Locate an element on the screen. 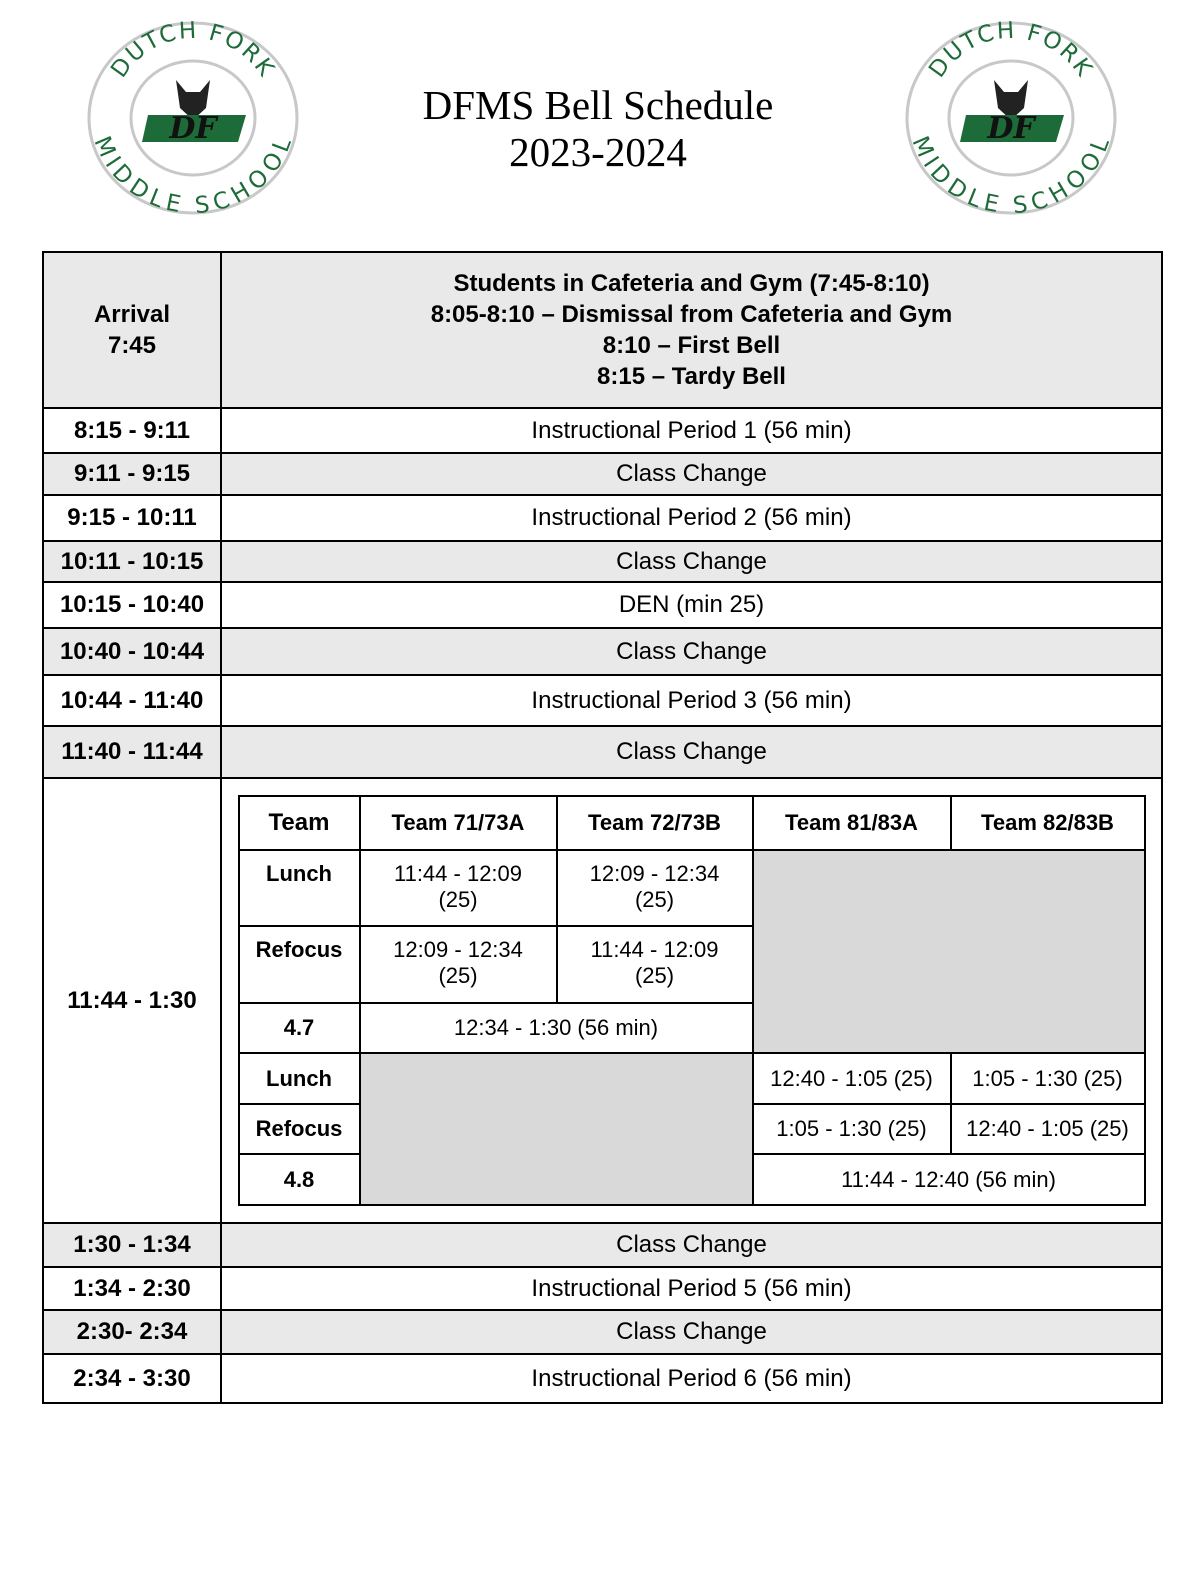 The height and width of the screenshot is (1572, 1200). arrival-time: Arrival 7:45 is located at coordinates (132, 330).